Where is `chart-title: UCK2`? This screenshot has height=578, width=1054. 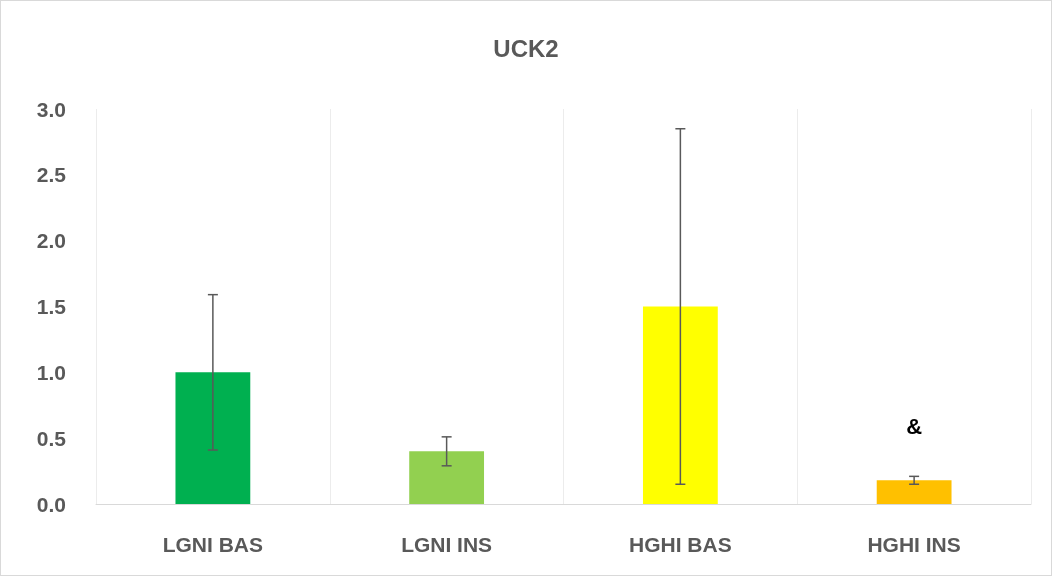 chart-title: UCK2 is located at coordinates (526, 48).